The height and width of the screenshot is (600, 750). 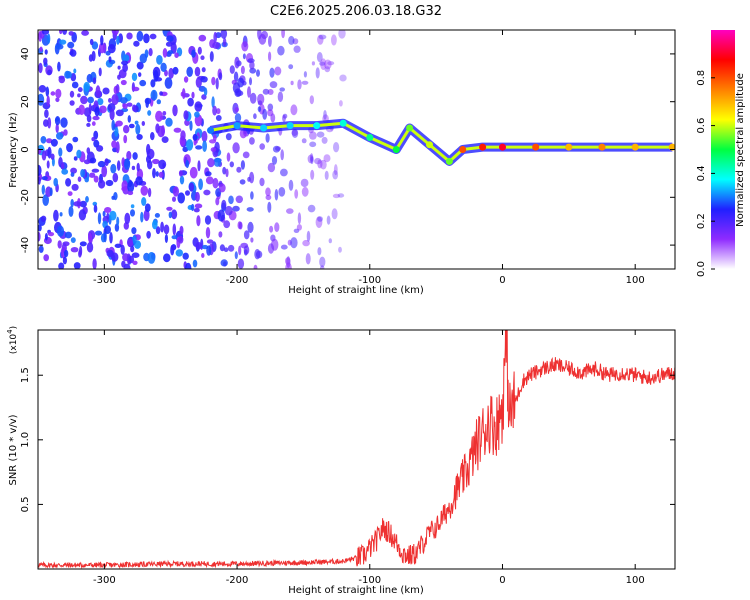 What do you see at coordinates (25, 149) in the screenshot?
I see `y-tick-label: 0` at bounding box center [25, 149].